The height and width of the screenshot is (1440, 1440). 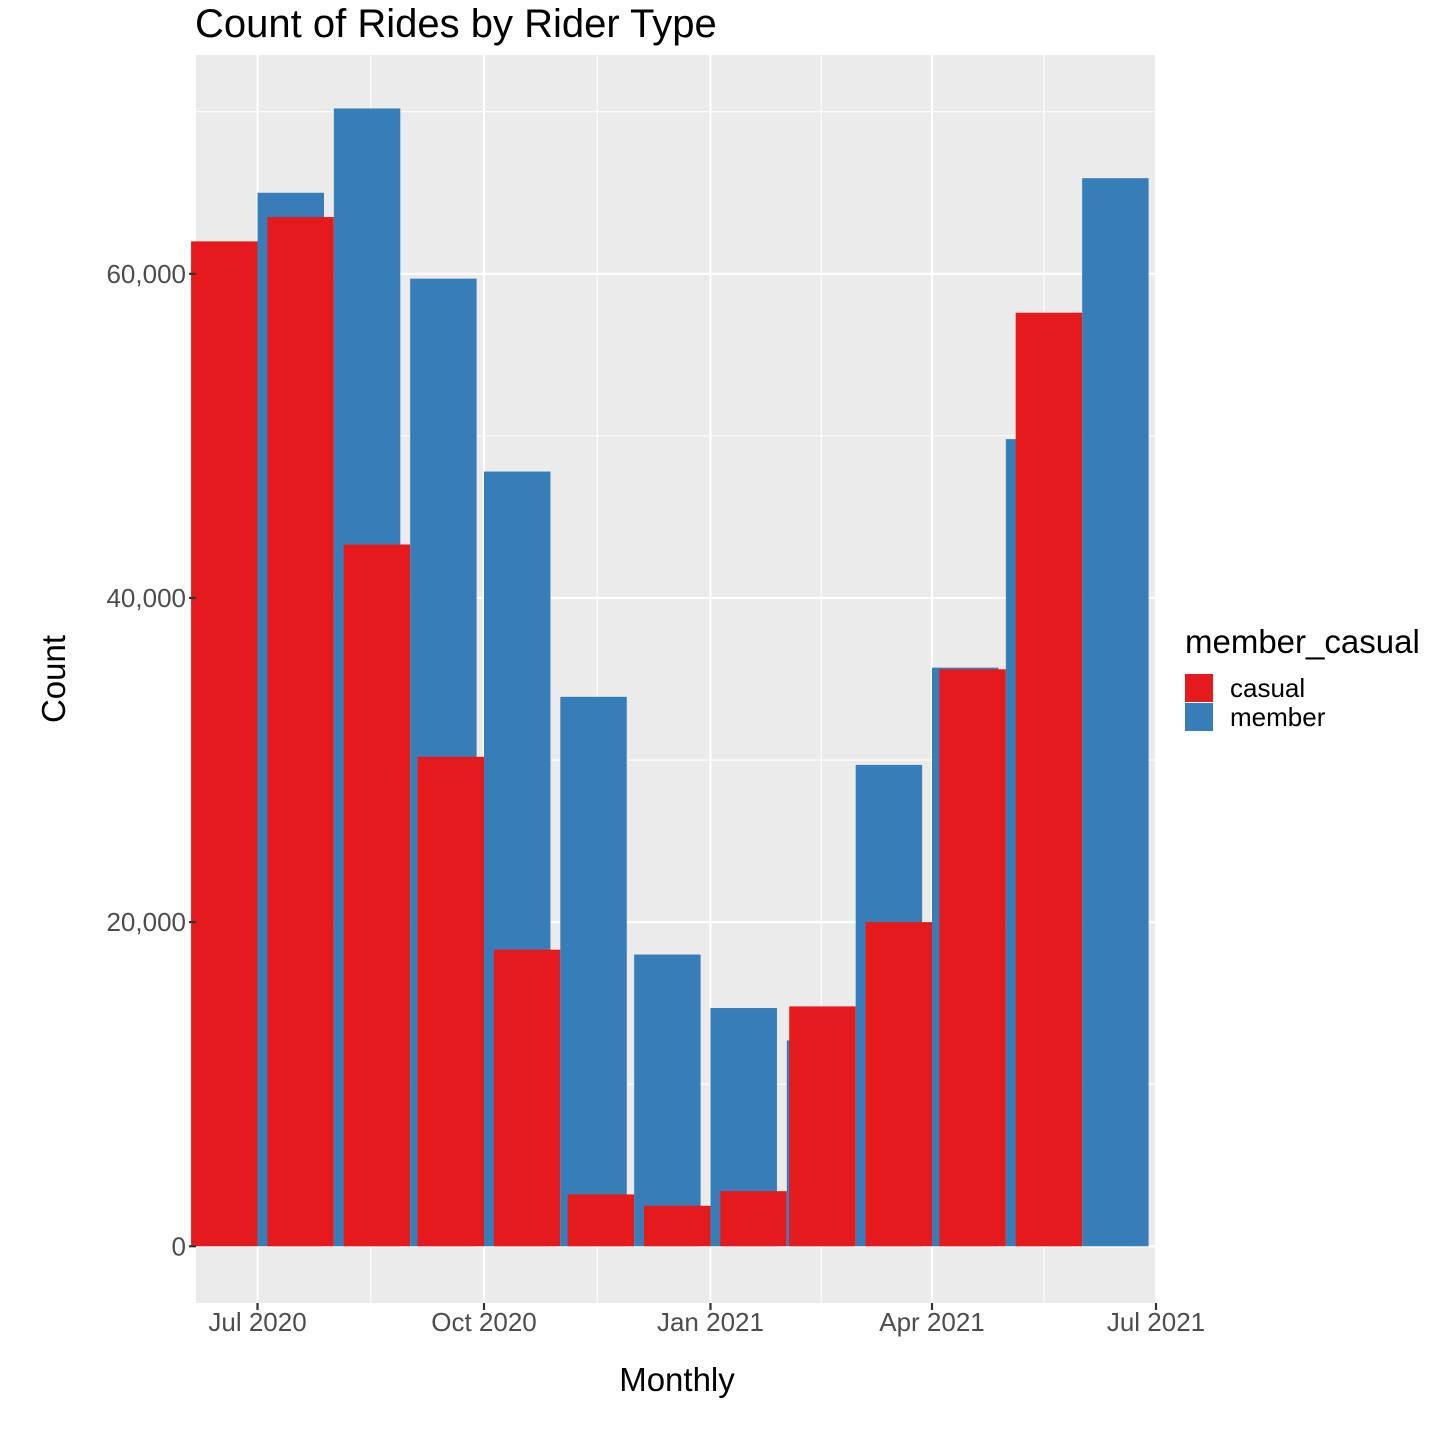 What do you see at coordinates (146, 274) in the screenshot?
I see `y-tick-label: 60,000` at bounding box center [146, 274].